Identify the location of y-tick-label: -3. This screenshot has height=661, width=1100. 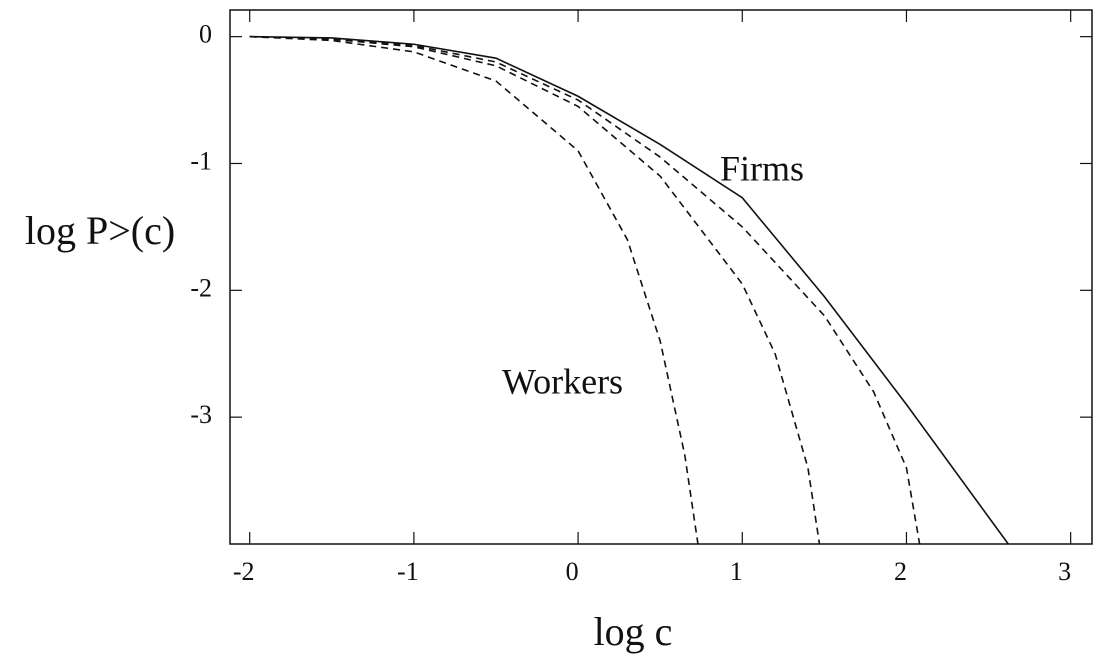
(201, 414).